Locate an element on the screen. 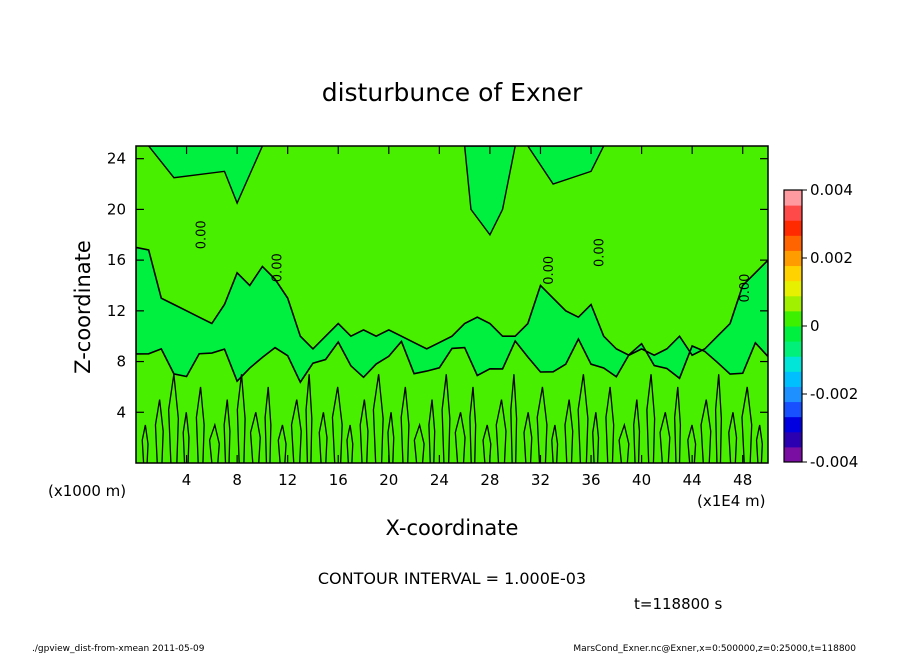  x-tick-label: 16 is located at coordinates (338, 480).